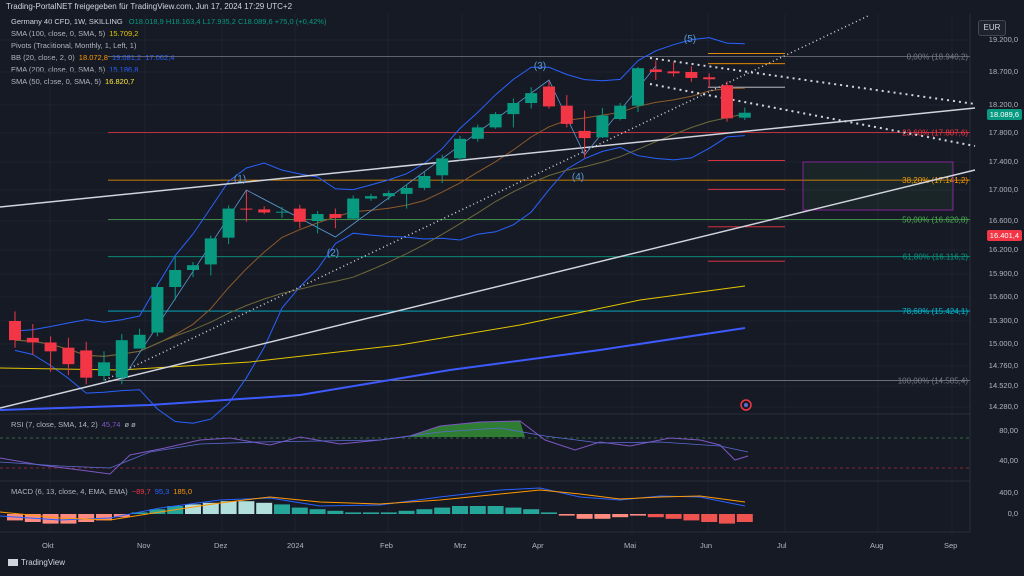 Image resolution: width=1024 pixels, height=576 pixels. Describe the element at coordinates (74, 69) in the screenshot. I see `legend-ema200: EMA (200, close, 0, SMA, 5) 15.186,8` at that location.